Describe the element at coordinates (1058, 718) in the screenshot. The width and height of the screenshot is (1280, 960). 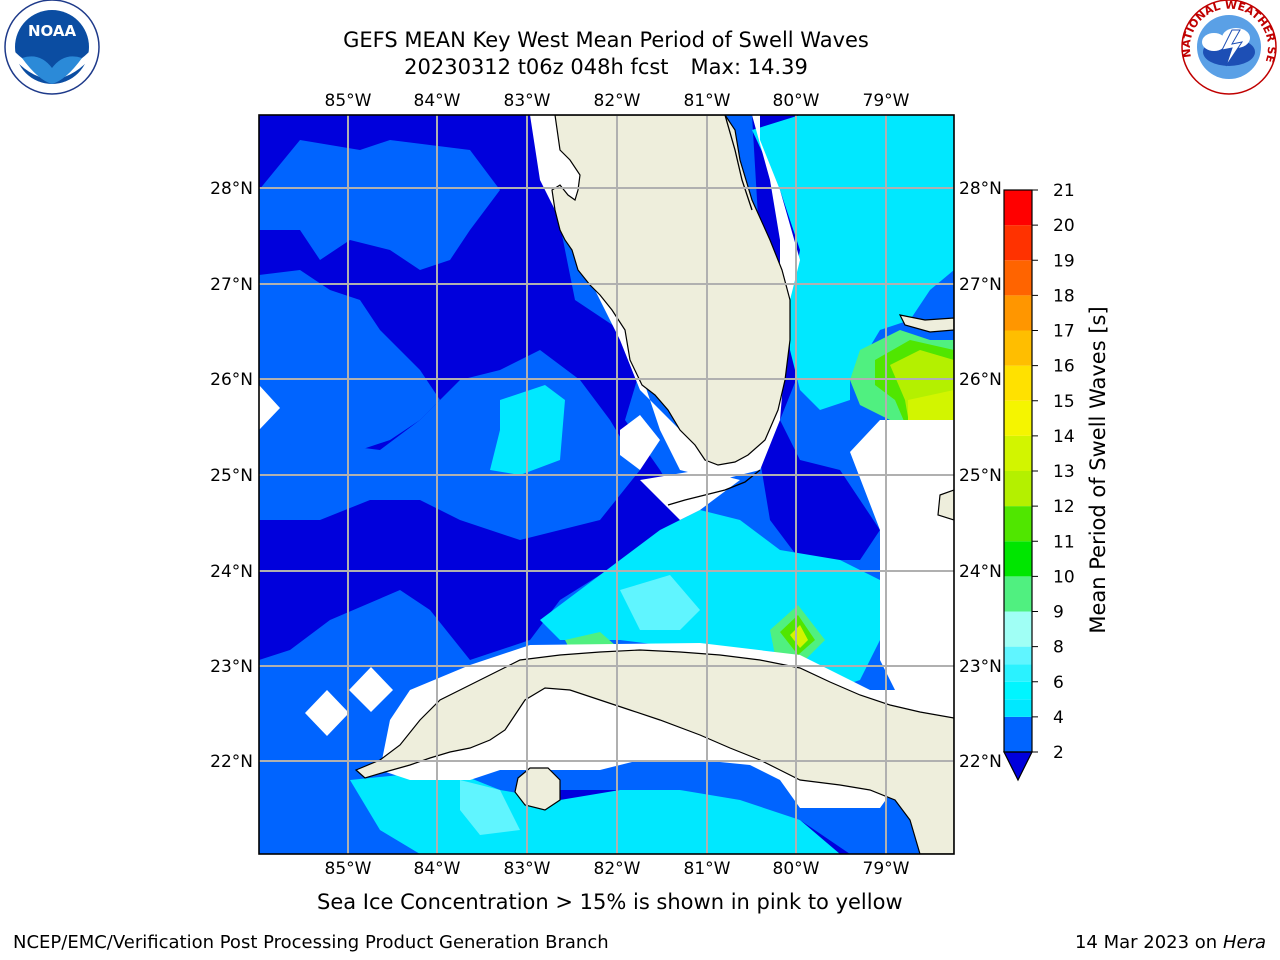
I see `colorbar-tick-label: 4` at that location.